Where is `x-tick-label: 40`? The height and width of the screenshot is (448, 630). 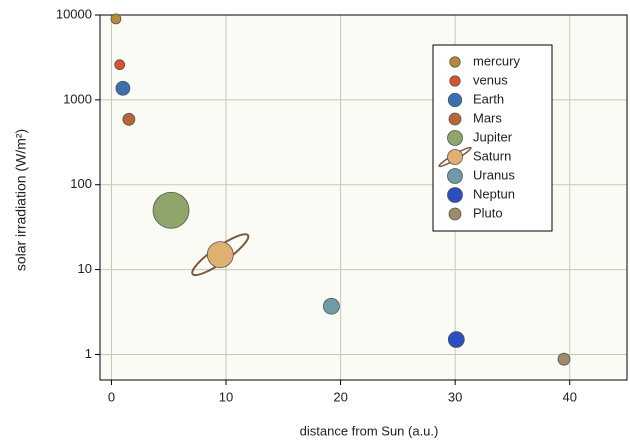 x-tick-label: 40 is located at coordinates (569, 396).